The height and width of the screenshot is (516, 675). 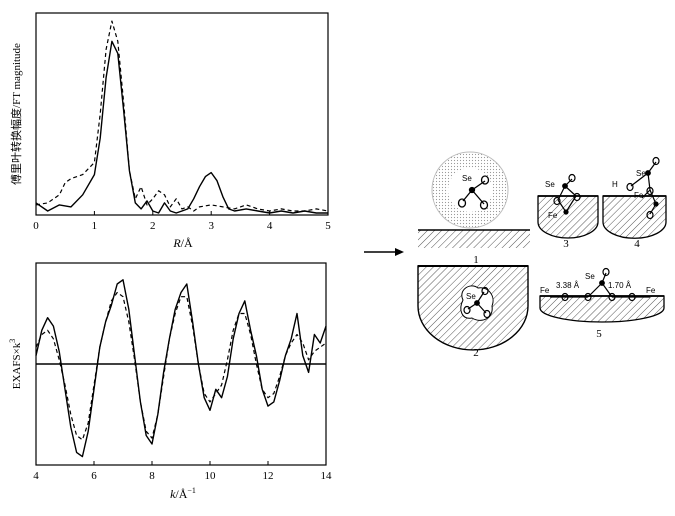 I want to click on panel-2-se-label: Se, so click(x=471, y=296).